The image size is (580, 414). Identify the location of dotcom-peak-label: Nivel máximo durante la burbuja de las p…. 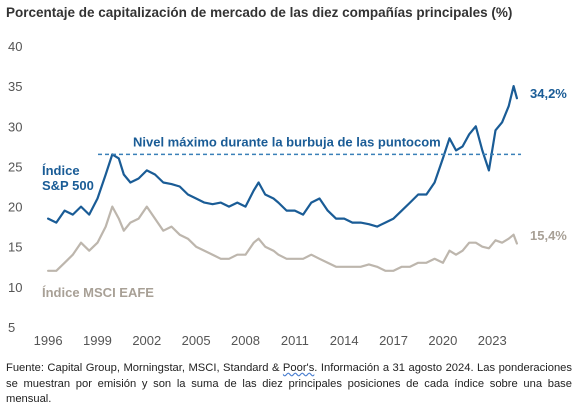
(287, 141).